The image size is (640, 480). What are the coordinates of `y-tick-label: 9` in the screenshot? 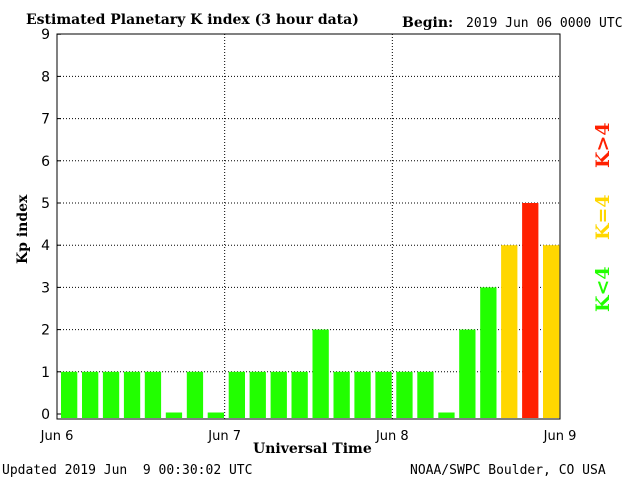 It's located at (45, 35).